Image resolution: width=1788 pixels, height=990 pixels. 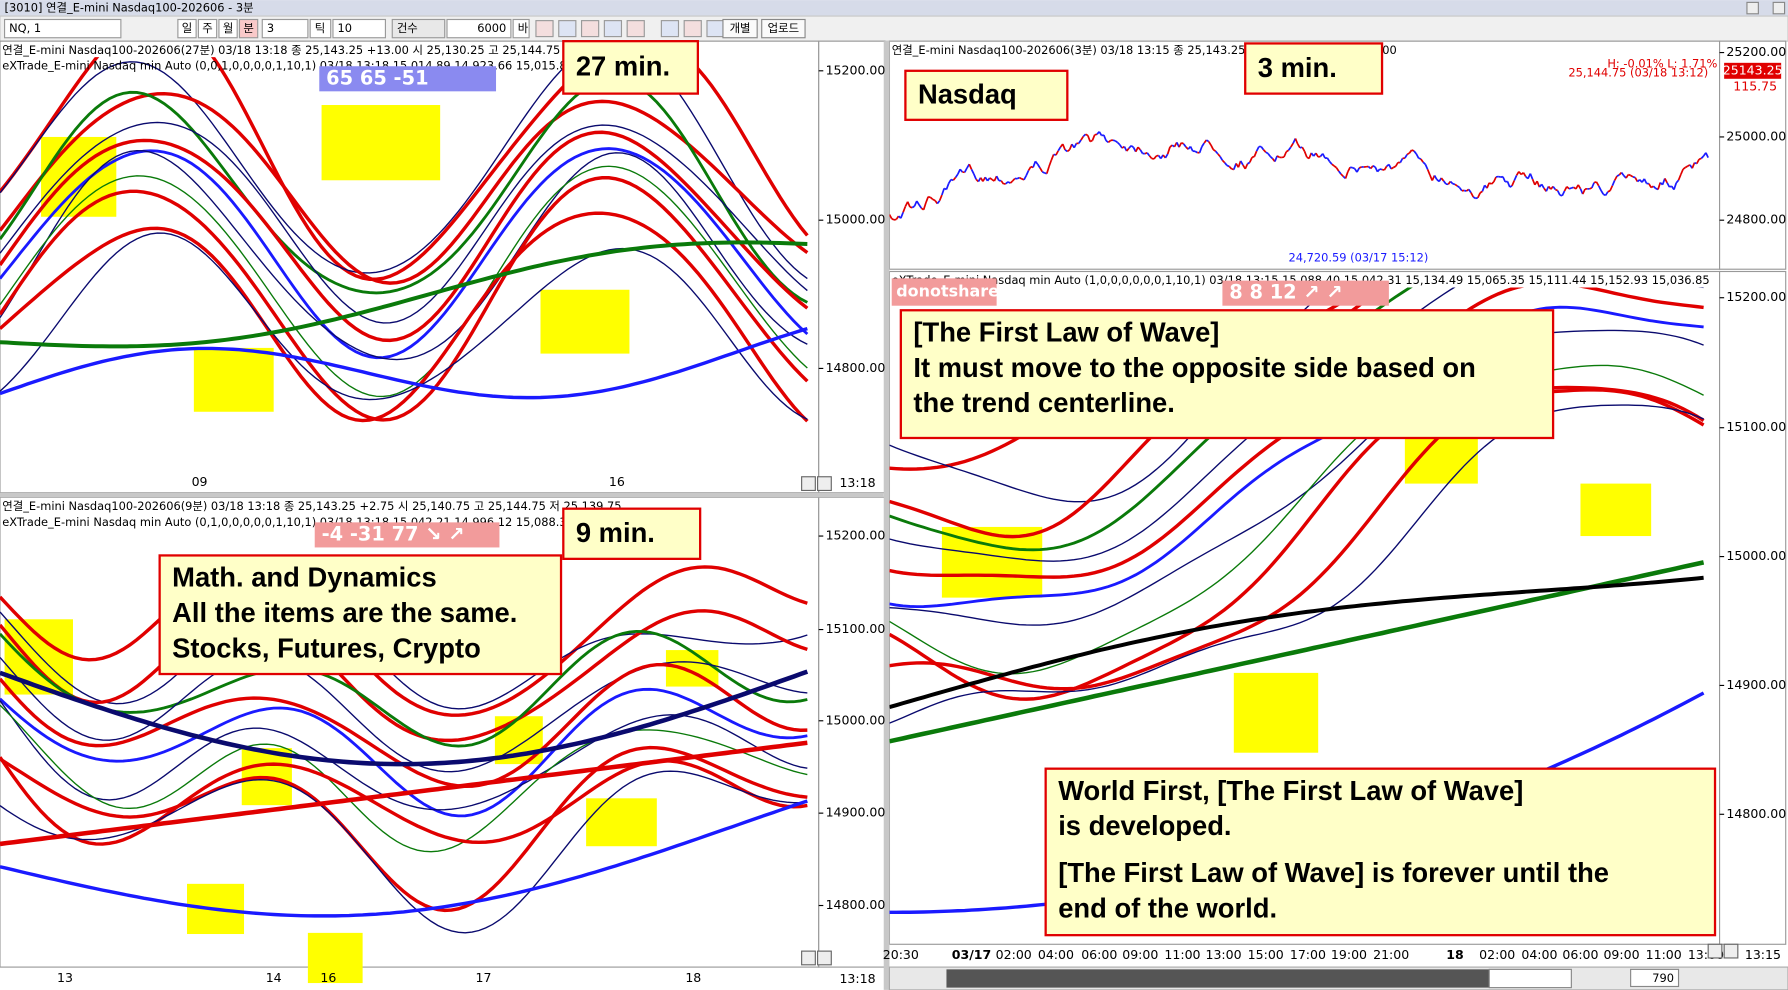 I want to click on signal-badge-text: 8 8 12 ↗ ↗, so click(x=1285, y=292).